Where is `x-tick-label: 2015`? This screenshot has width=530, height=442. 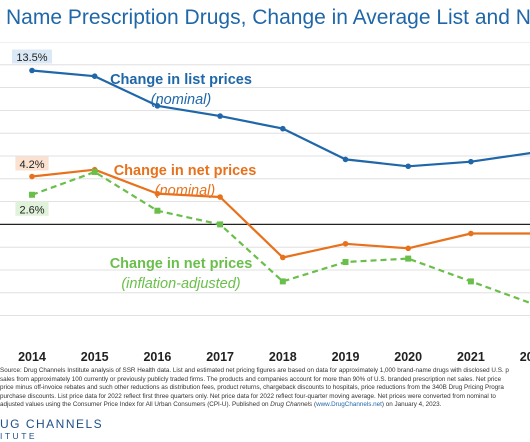 x-tick-label: 2015 is located at coordinates (95, 357).